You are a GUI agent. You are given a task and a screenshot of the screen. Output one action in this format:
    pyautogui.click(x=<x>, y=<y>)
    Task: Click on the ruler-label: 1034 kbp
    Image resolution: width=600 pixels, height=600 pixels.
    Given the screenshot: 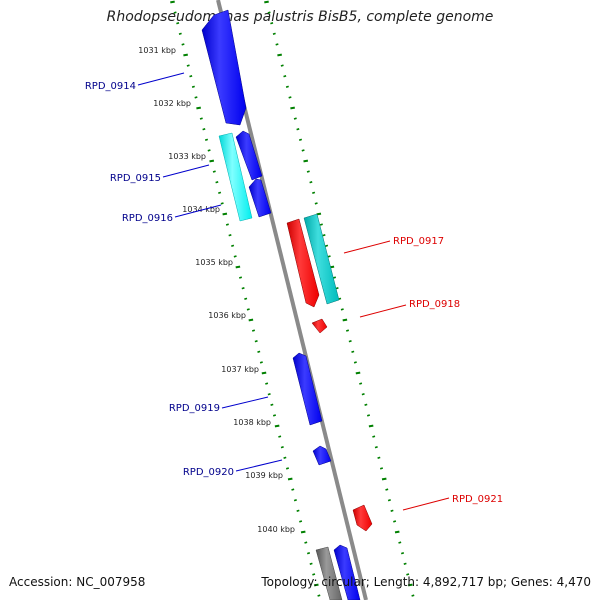 What is the action you would take?
    pyautogui.click(x=201, y=209)
    